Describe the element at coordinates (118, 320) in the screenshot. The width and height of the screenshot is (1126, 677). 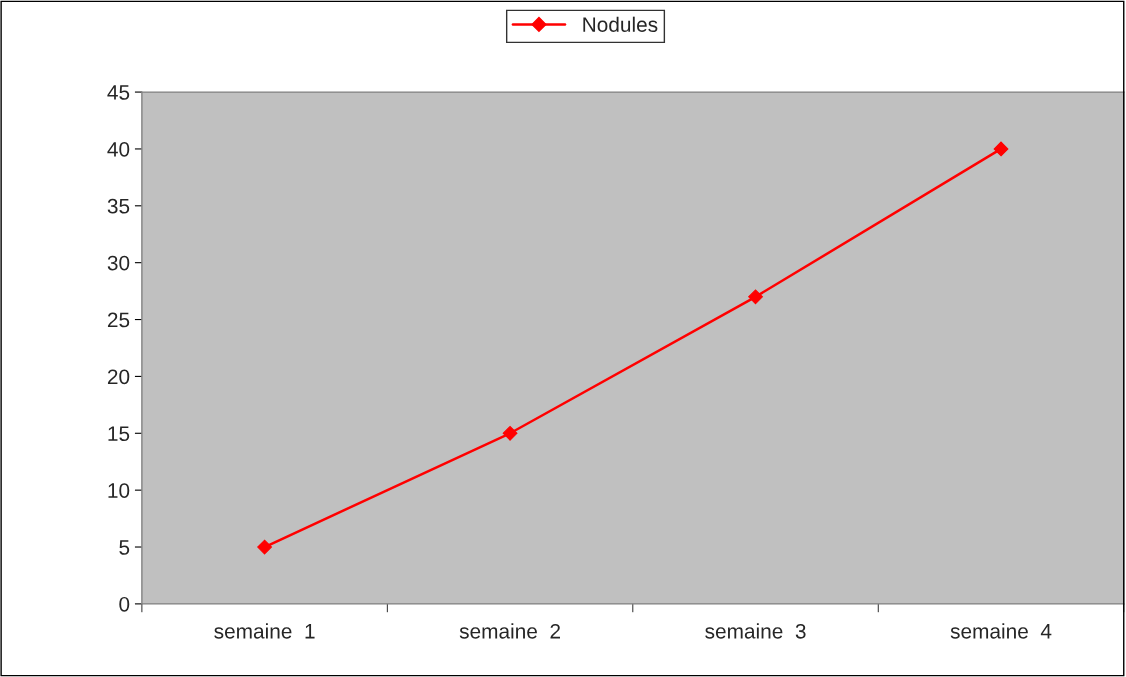
I see `y-tick-label: 25` at that location.